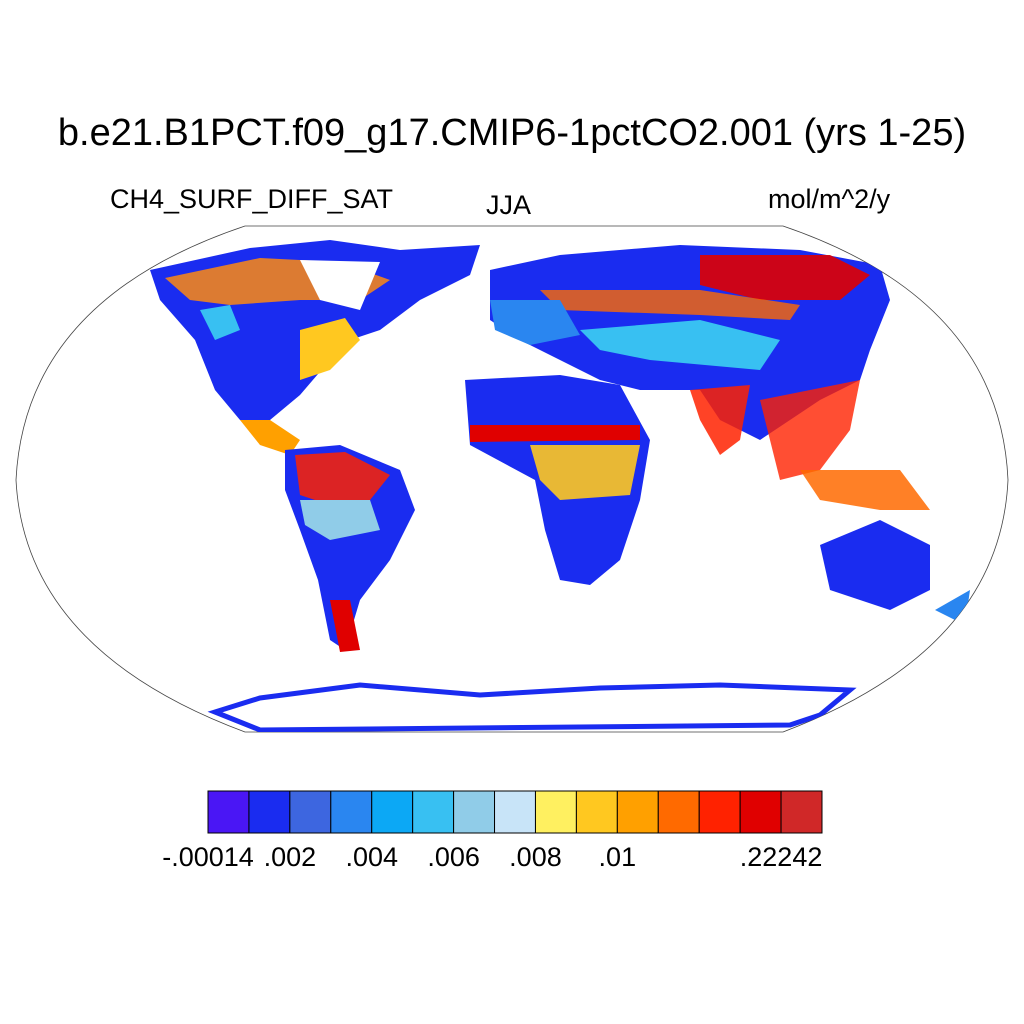 This screenshot has height=1024, width=1024. Describe the element at coordinates (670, 305) in the screenshot. I see `eurasia-band` at that location.